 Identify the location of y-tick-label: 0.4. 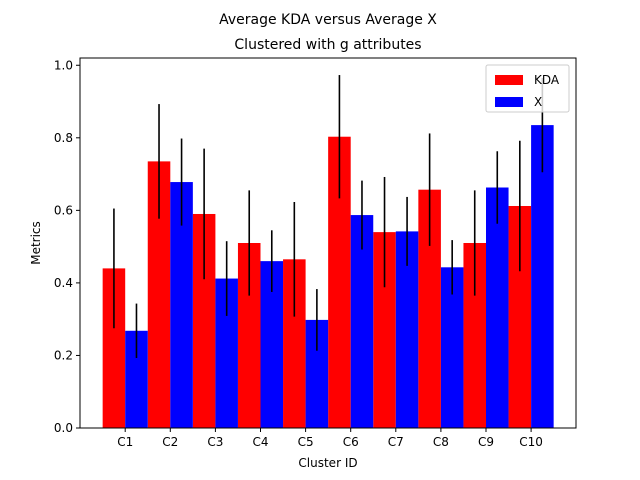
(63, 283).